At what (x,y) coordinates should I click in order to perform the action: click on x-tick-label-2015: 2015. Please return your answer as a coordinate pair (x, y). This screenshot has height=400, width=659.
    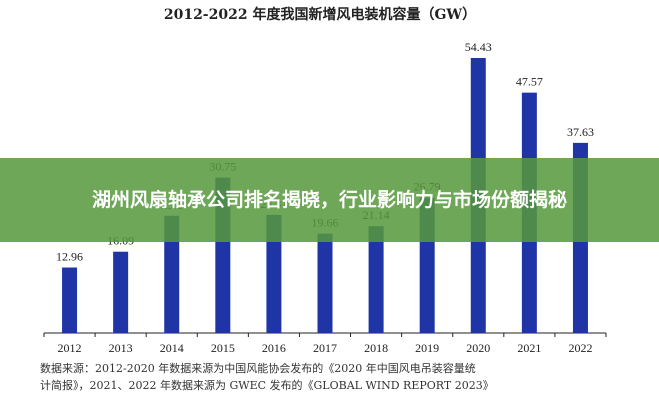
    Looking at the image, I should click on (223, 348).